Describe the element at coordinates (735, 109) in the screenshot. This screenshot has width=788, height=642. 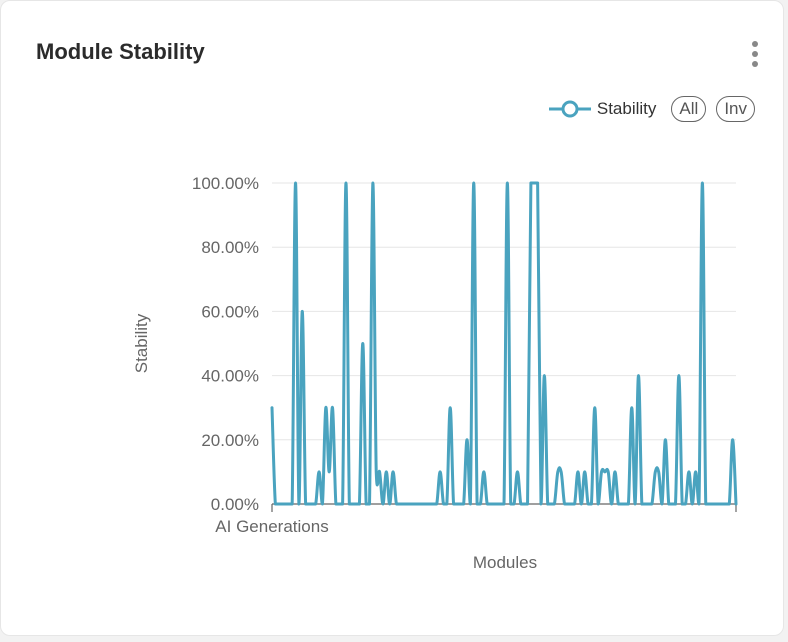
I see `legend-inv-button: Inv` at that location.